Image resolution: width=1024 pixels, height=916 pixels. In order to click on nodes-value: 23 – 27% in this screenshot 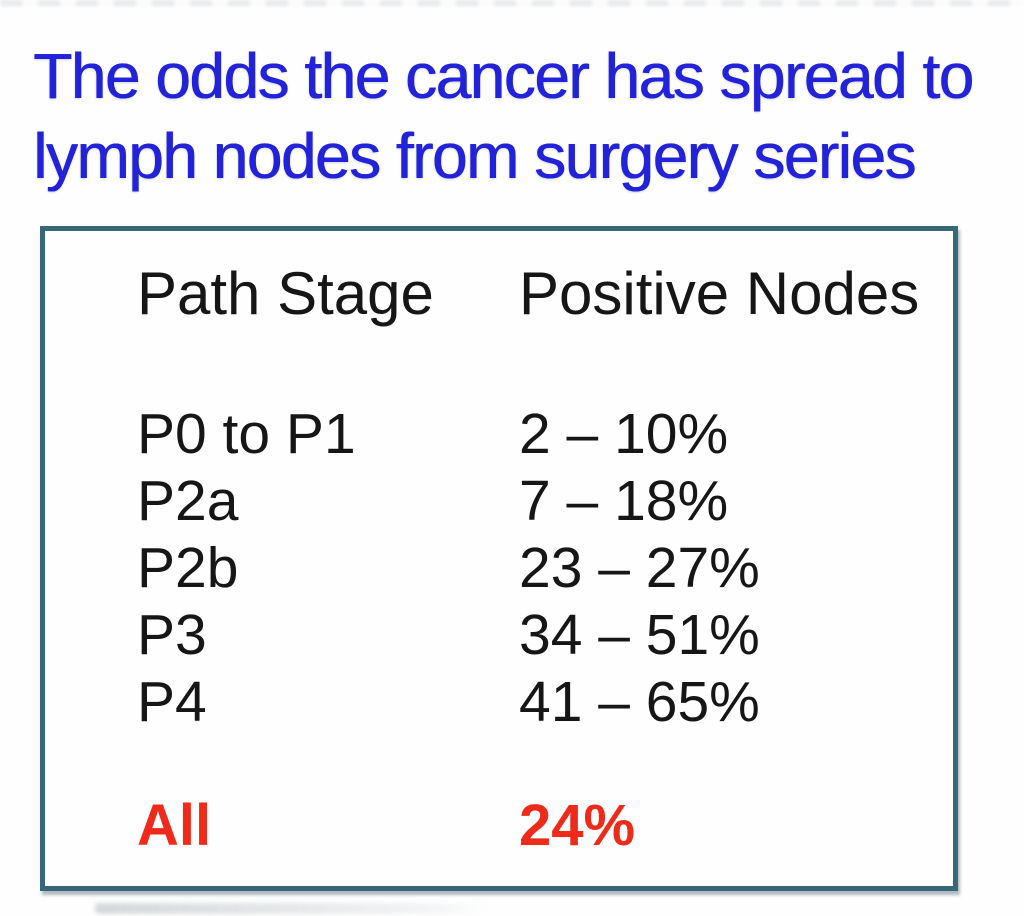, I will do `click(639, 568)`.